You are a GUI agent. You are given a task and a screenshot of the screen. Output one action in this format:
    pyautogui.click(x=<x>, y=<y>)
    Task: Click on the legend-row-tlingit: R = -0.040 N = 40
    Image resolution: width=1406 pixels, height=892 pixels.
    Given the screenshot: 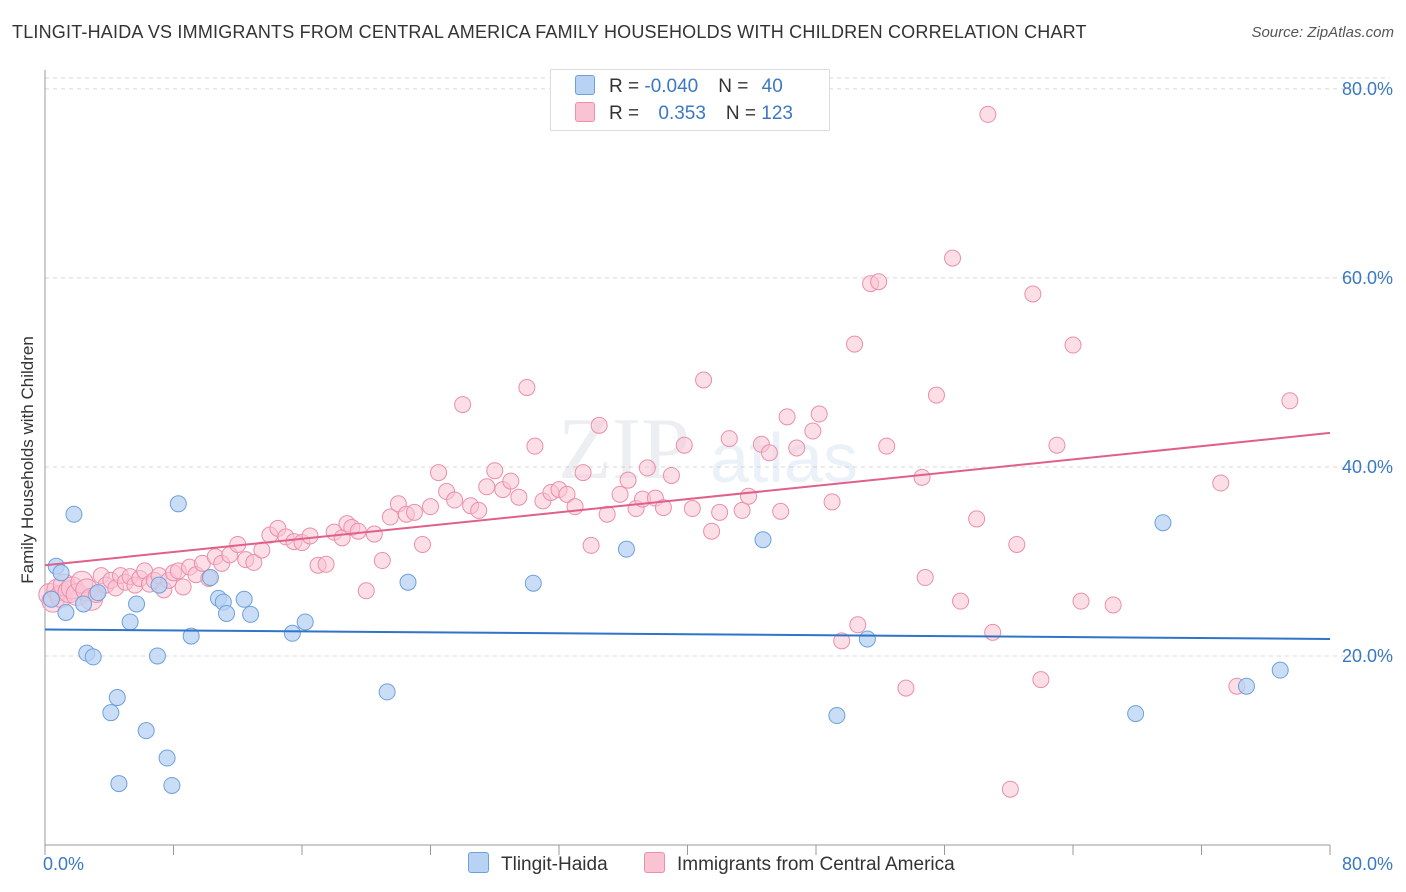 What is the action you would take?
    pyautogui.click(x=679, y=88)
    